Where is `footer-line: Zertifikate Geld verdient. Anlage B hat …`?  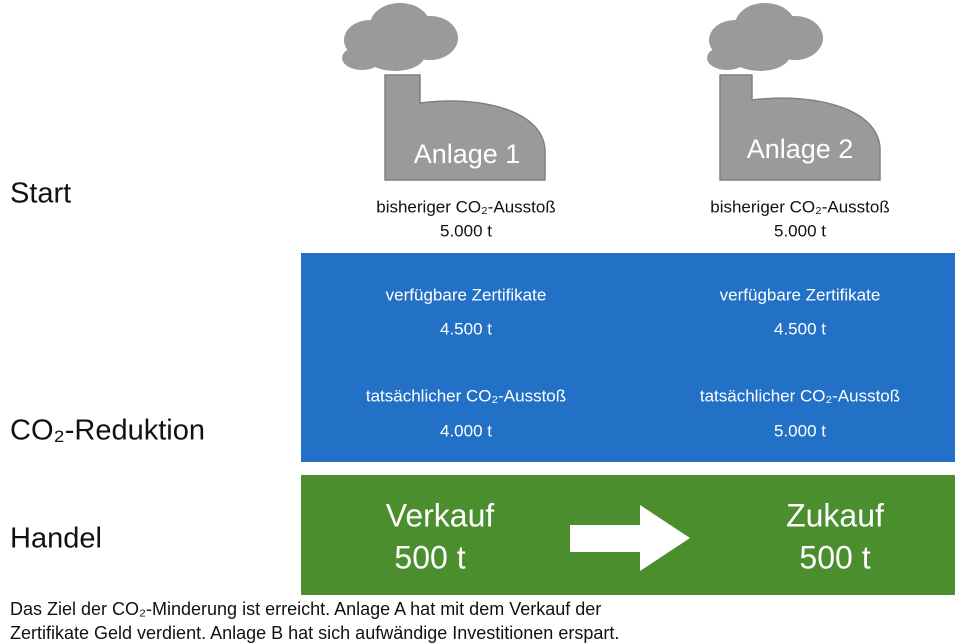 footer-line: Zertifikate Geld verdient. Anlage B hat … is located at coordinates (314, 633).